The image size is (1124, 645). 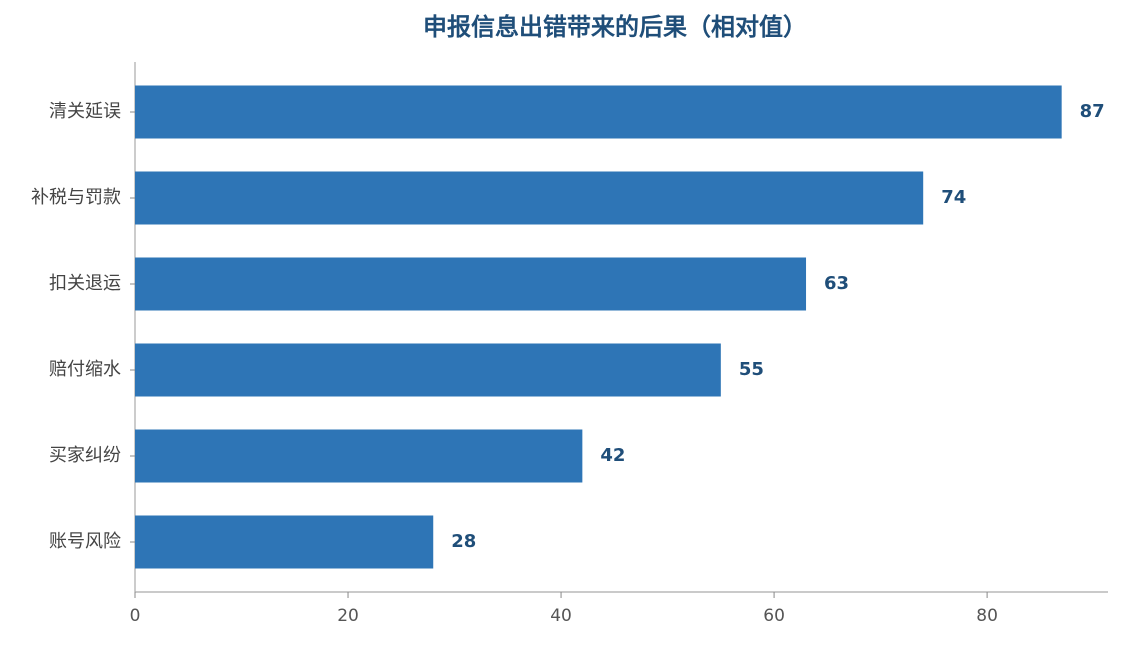 I want to click on value-label: 42, so click(x=612, y=455).